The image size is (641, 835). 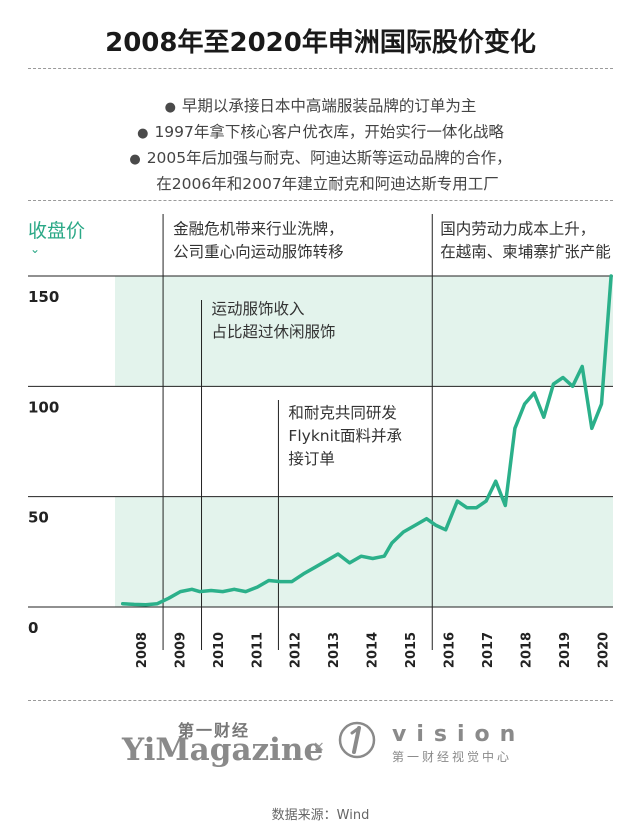 I want to click on x-tick-label: 2017, so click(x=488, y=650).